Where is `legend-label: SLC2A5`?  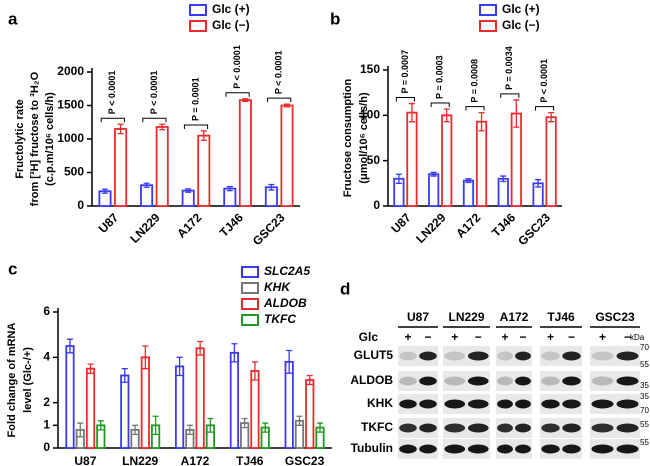
legend-label: SLC2A5 is located at coordinates (287, 271).